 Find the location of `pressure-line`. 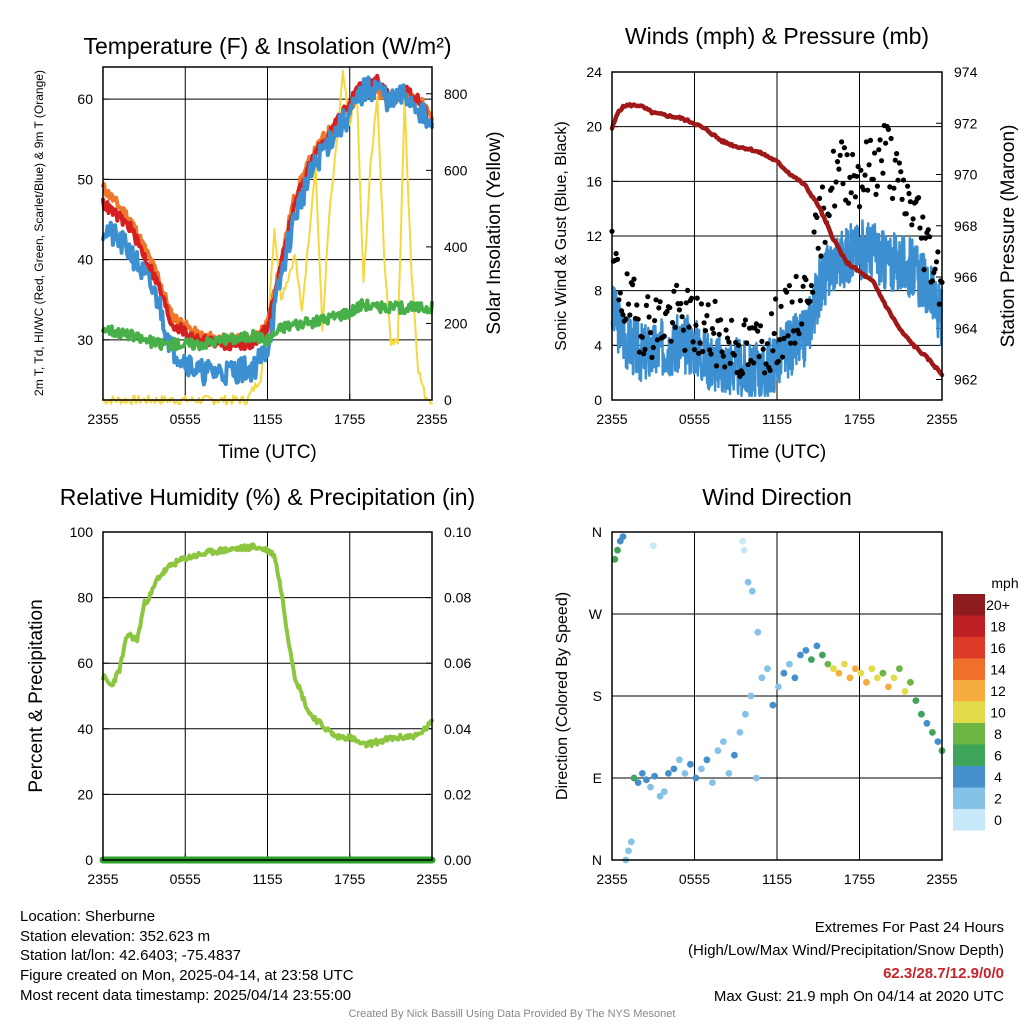

pressure-line is located at coordinates (777, 240).